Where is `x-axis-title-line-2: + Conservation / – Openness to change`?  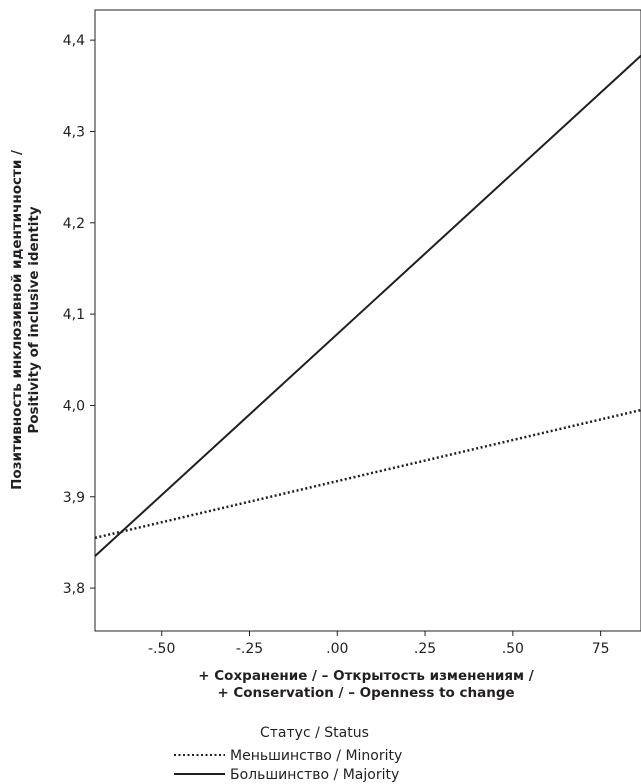 x-axis-title-line-2: + Conservation / – Openness to change is located at coordinates (365, 693).